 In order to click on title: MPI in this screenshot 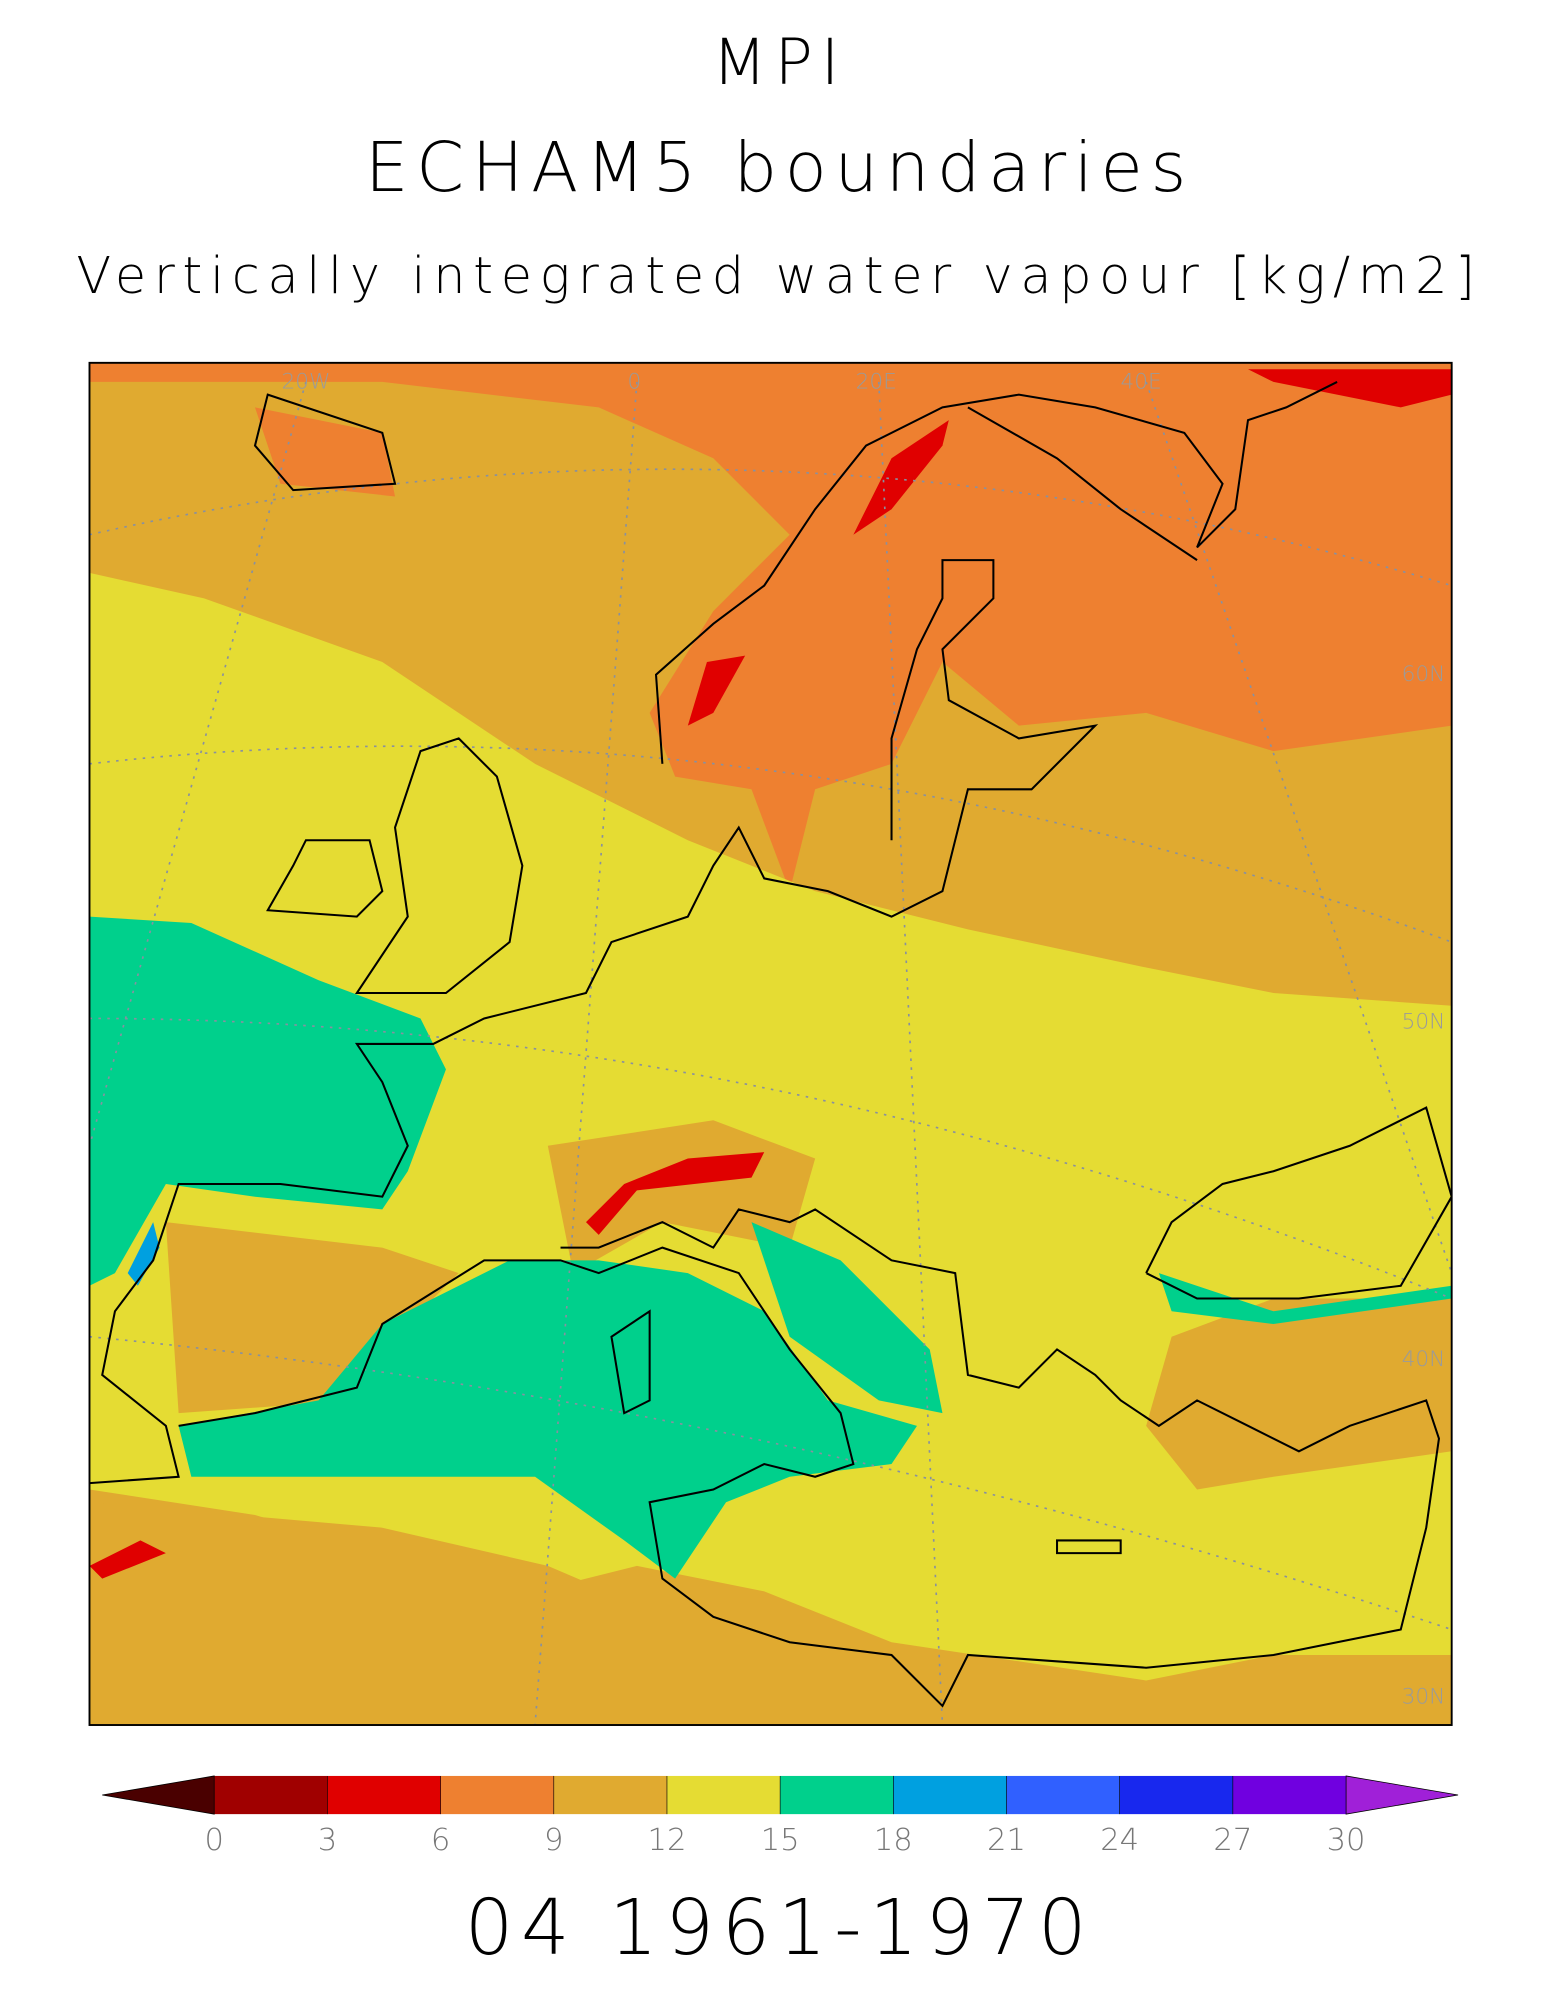, I will do `click(779, 63)`.